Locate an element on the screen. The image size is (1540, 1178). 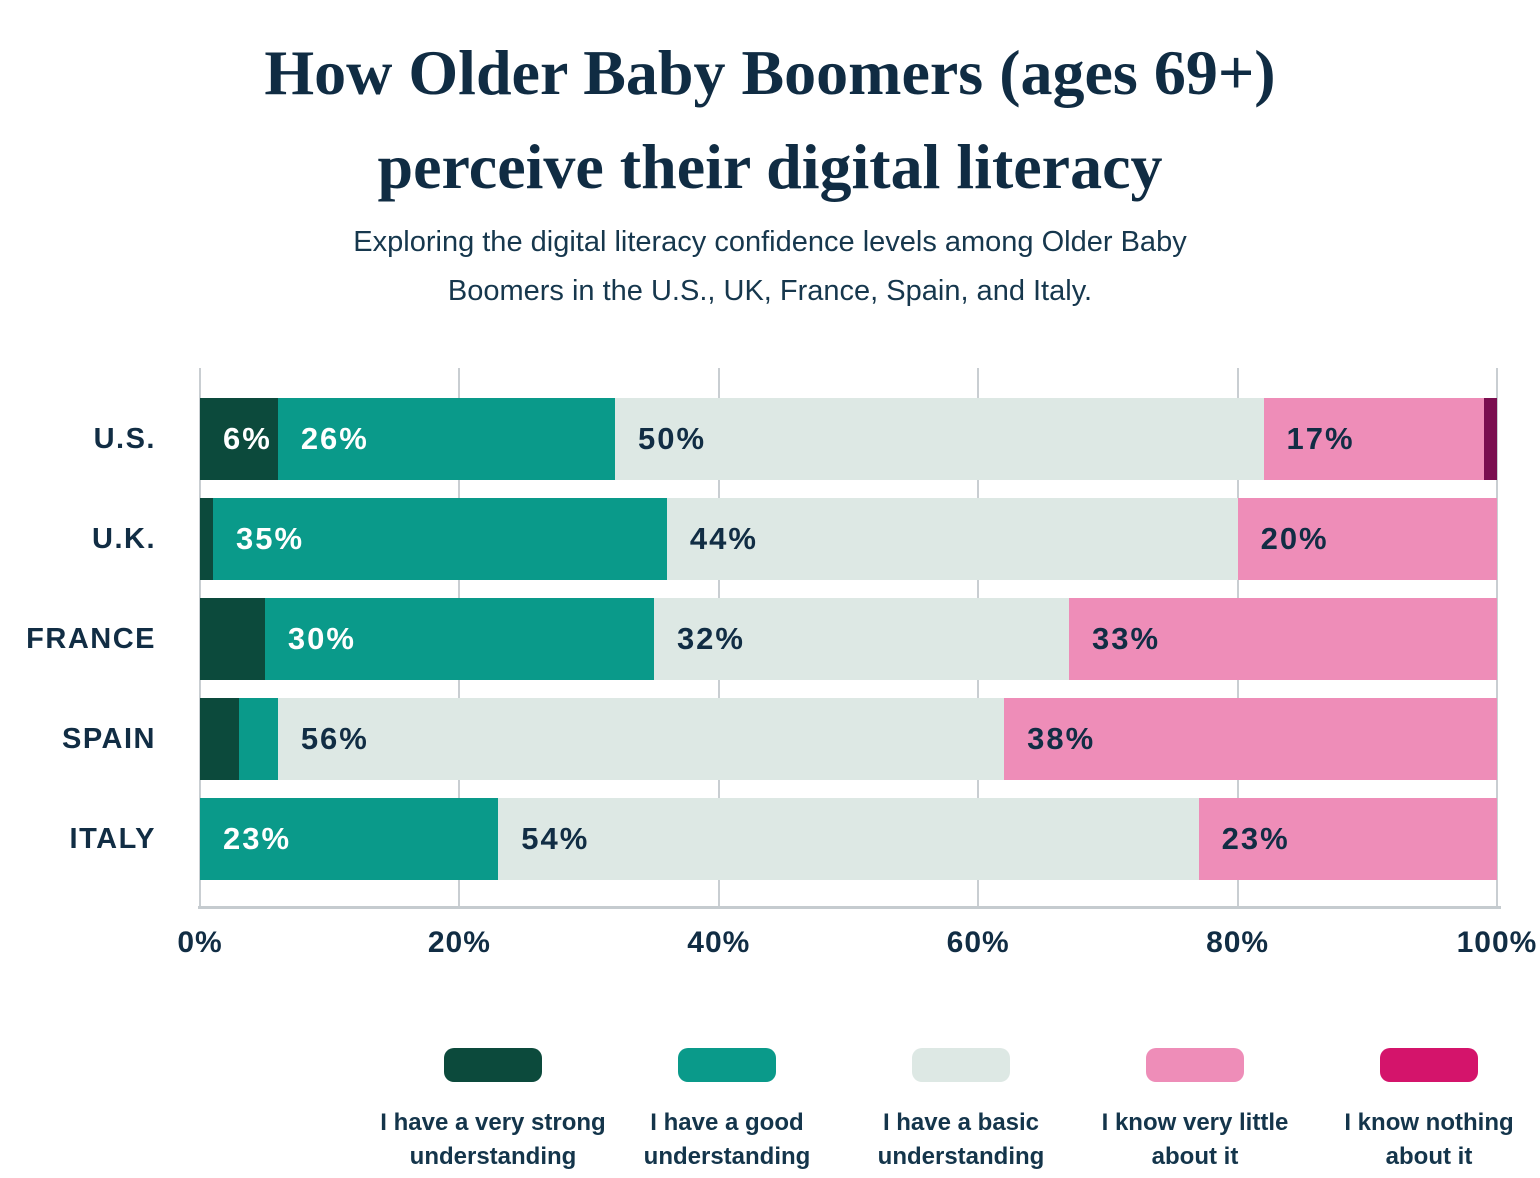
x-tick-label: 80% is located at coordinates (1238, 942).